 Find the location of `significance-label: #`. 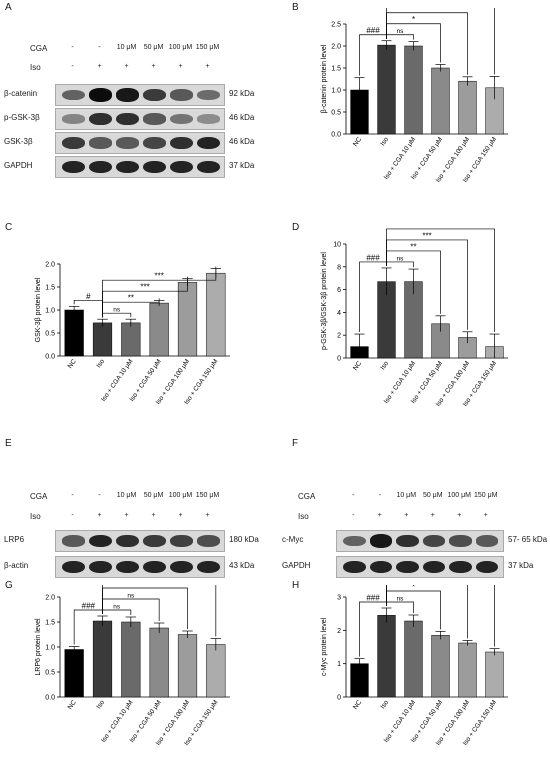

significance-label: # is located at coordinates (88, 296).